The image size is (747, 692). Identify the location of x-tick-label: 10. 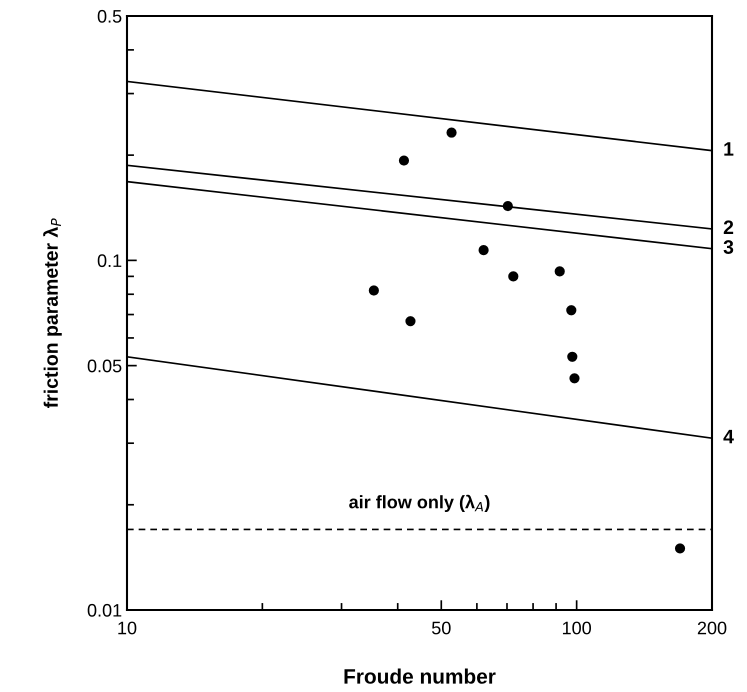
(127, 628).